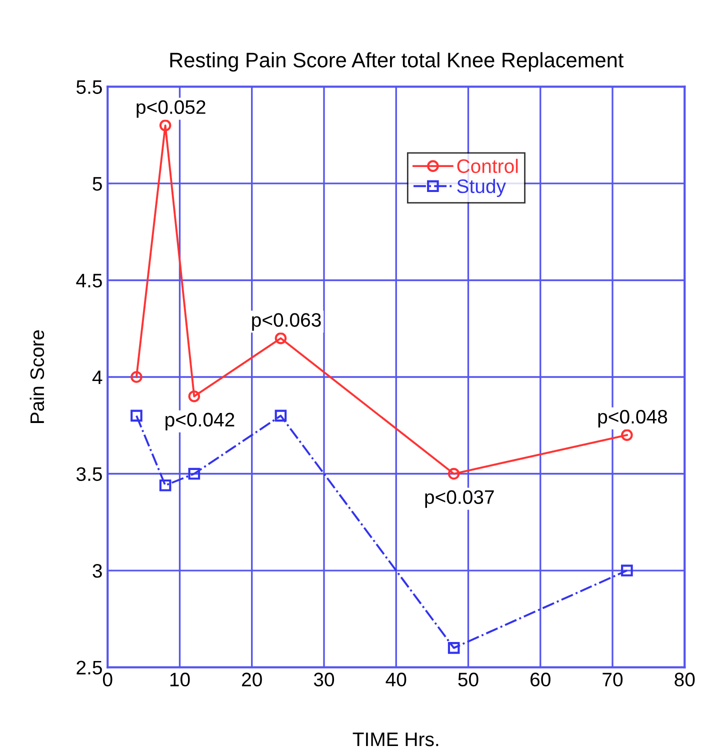 This screenshot has height=754, width=708. What do you see at coordinates (89, 281) in the screenshot?
I see `y-tick-label: 4.5` at bounding box center [89, 281].